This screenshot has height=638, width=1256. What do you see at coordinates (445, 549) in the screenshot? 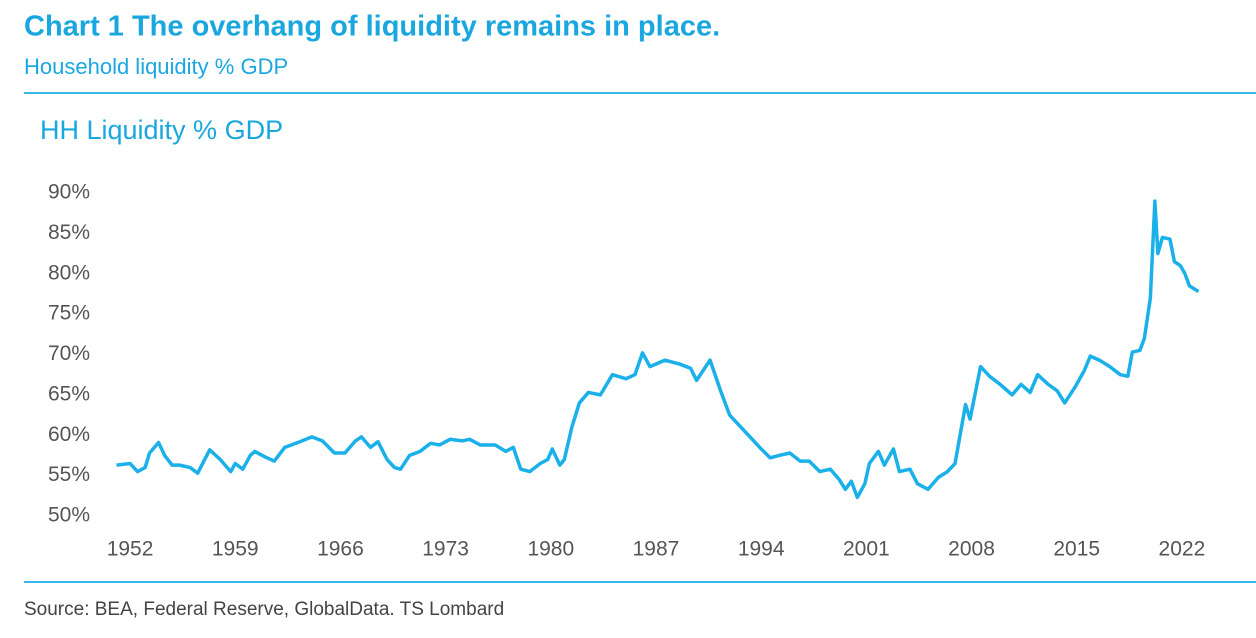
I see `x-tick-label: 1973` at bounding box center [445, 549].